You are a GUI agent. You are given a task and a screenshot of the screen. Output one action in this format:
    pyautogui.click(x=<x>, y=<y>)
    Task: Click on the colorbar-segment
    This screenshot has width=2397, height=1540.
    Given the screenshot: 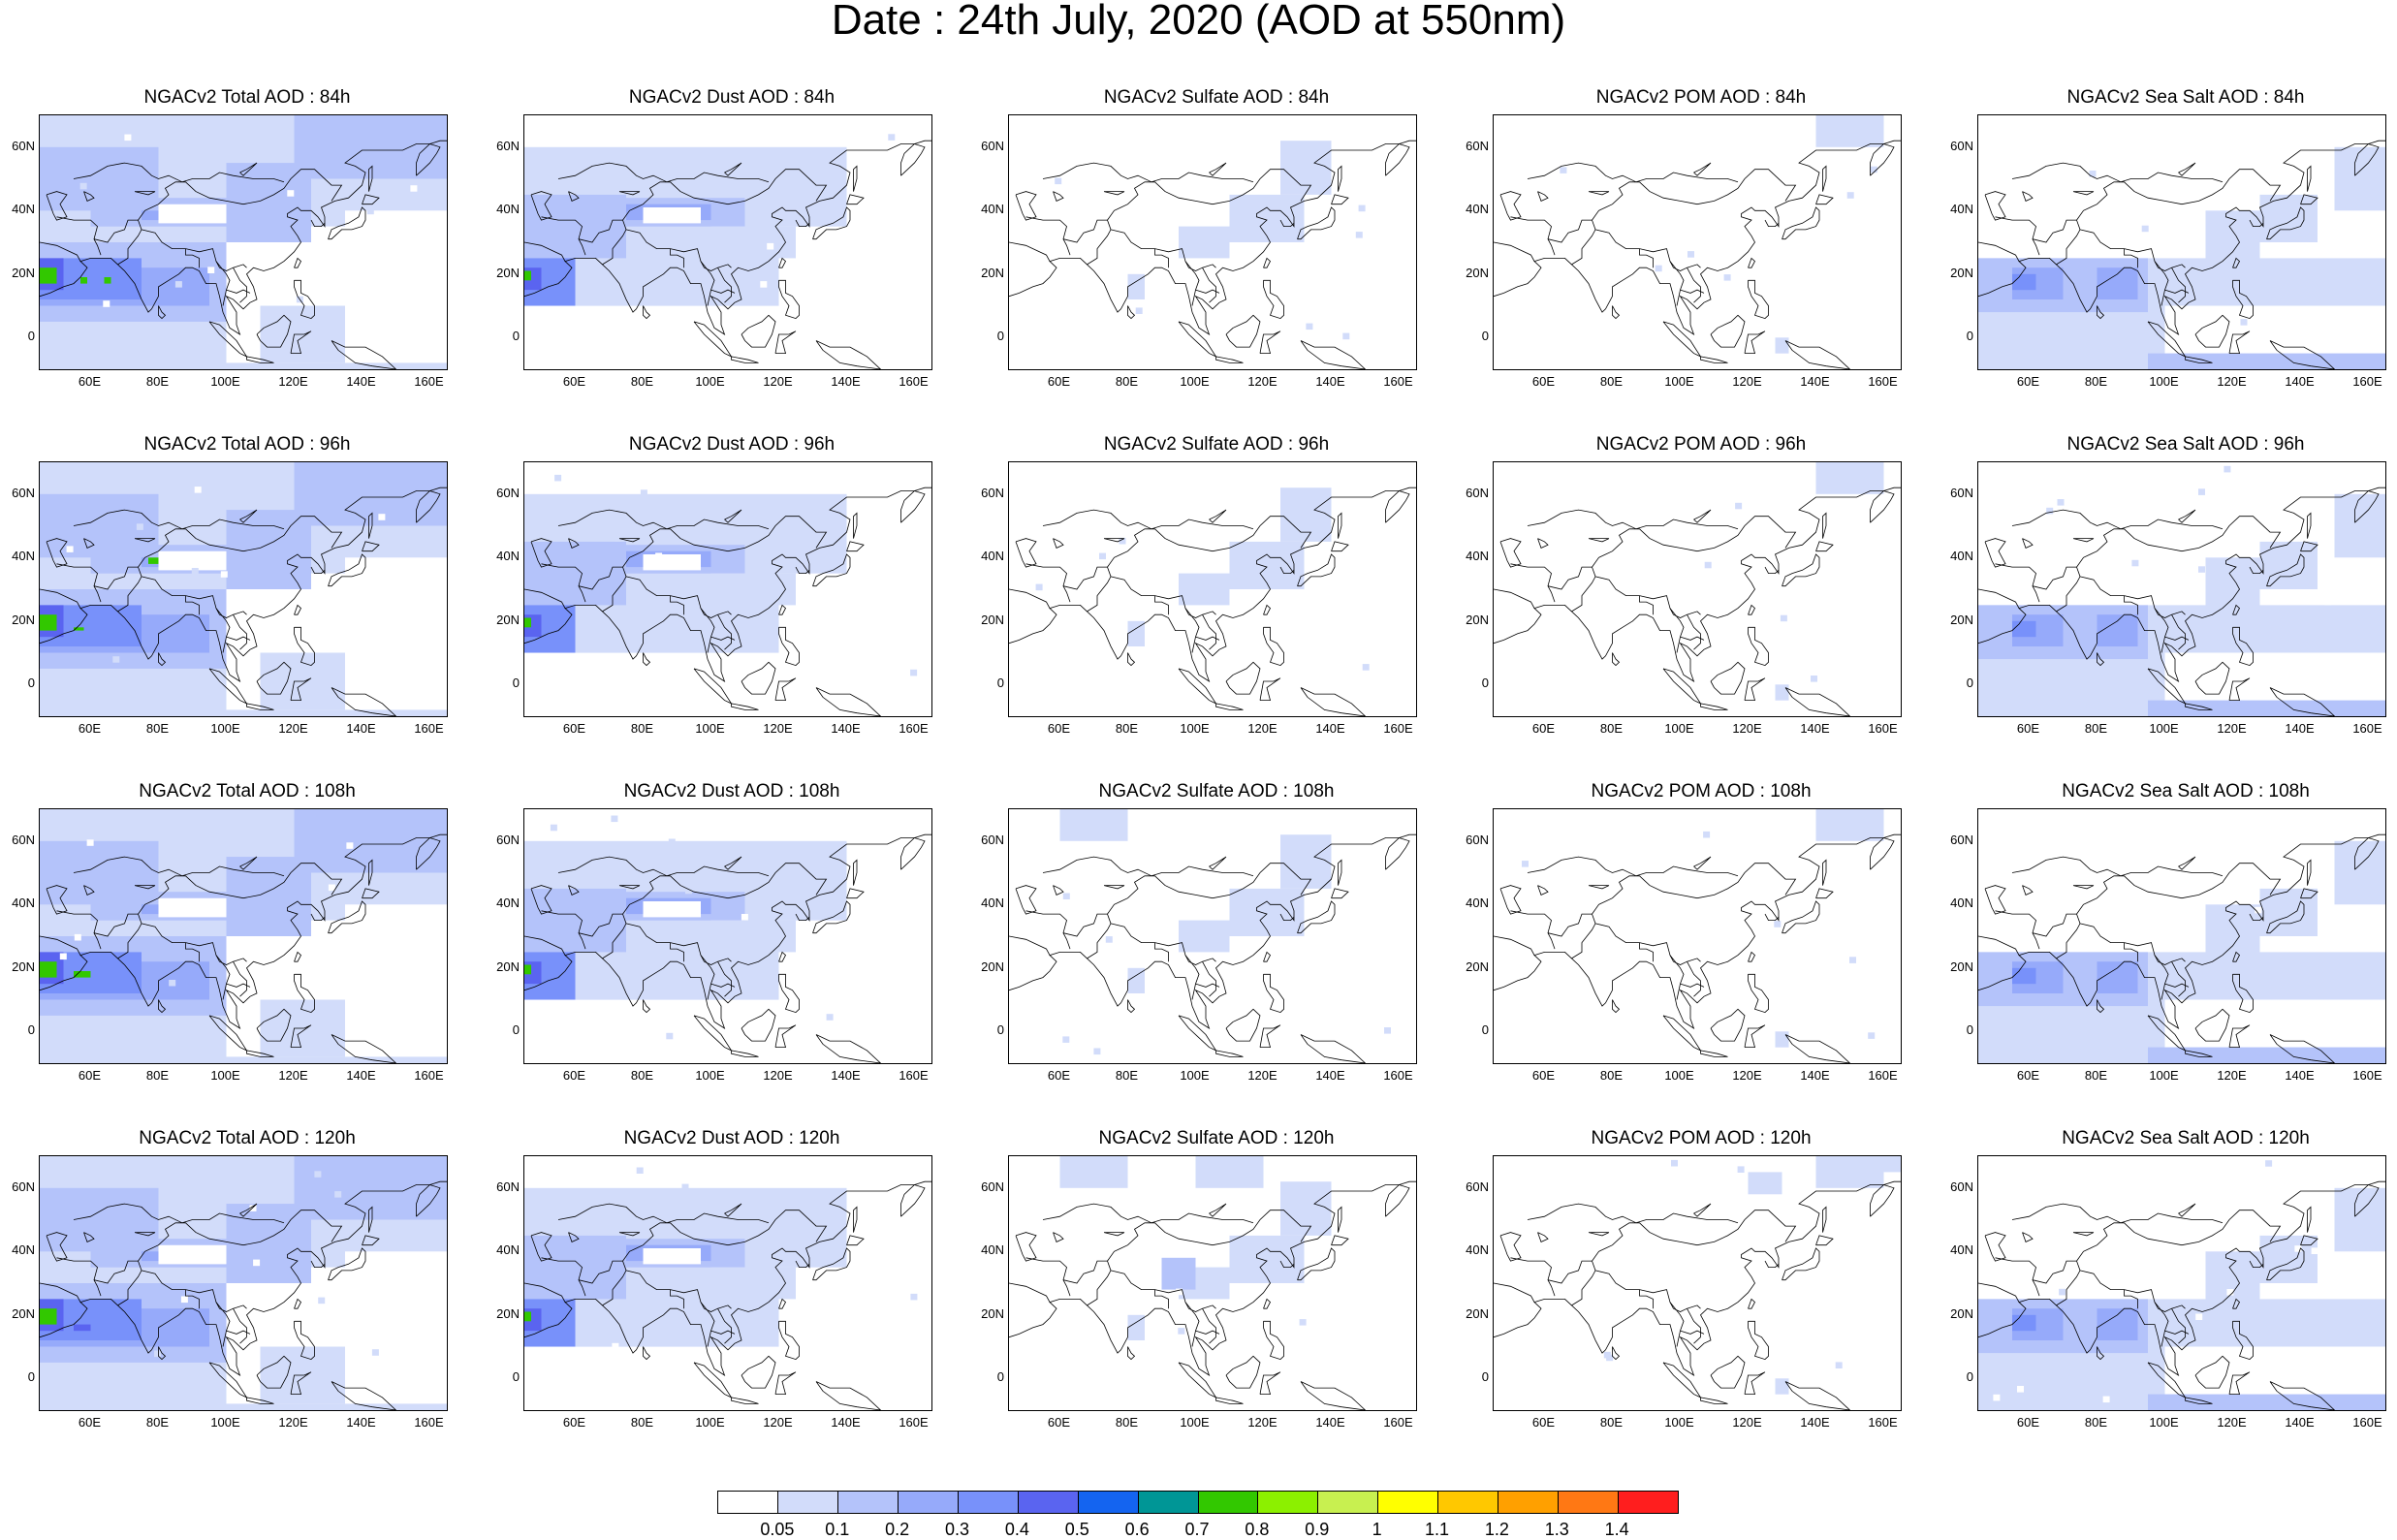 What is the action you would take?
    pyautogui.click(x=1590, y=1502)
    